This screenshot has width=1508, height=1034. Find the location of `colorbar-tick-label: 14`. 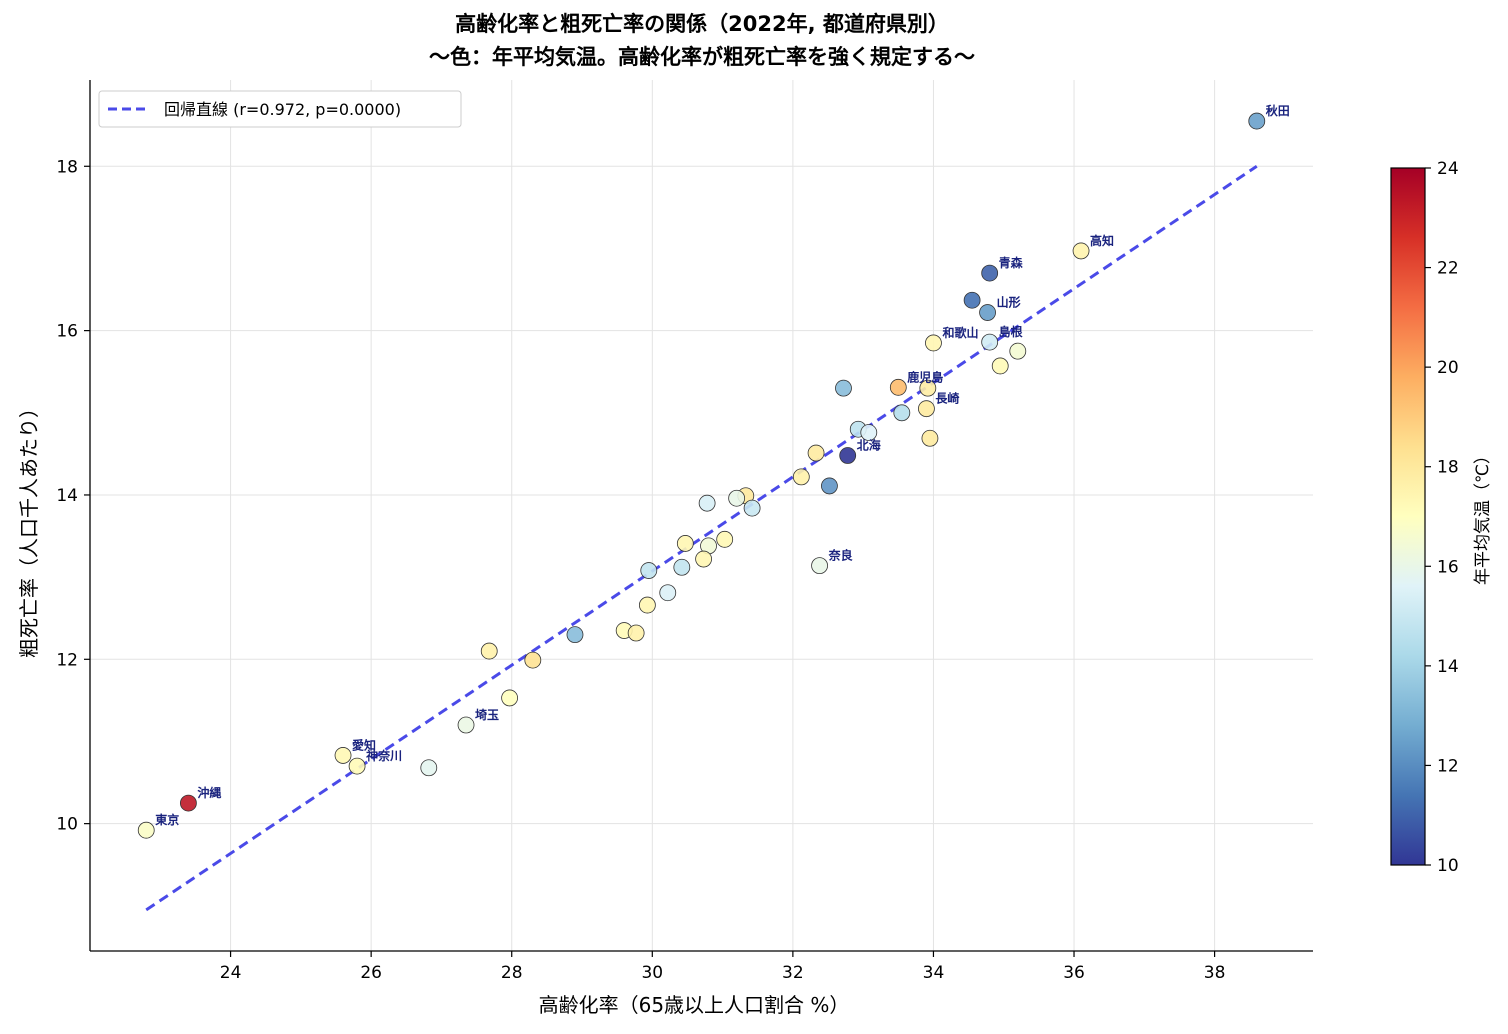

colorbar-tick-label: 14 is located at coordinates (1448, 667).